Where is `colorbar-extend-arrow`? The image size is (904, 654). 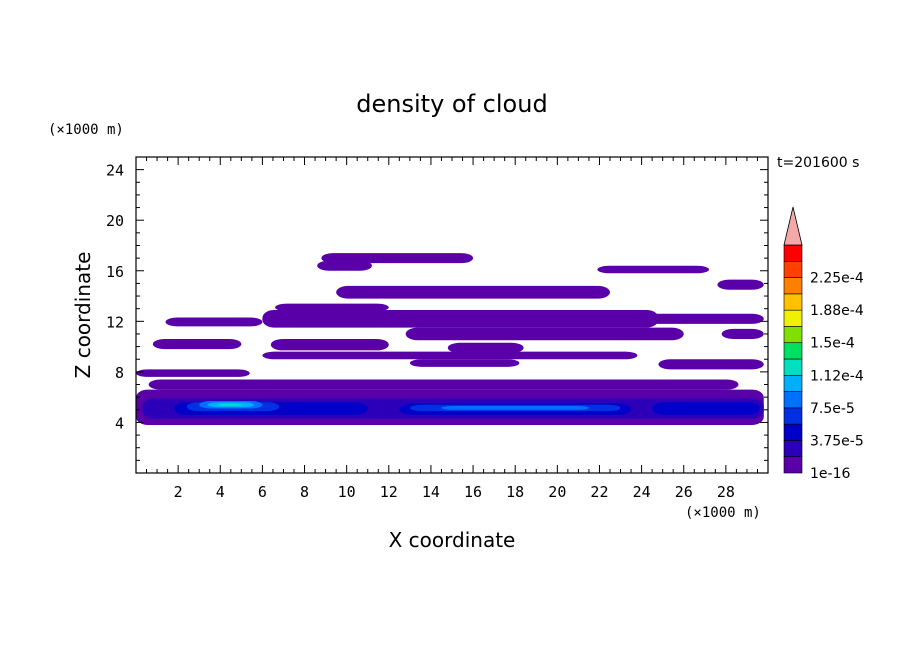 colorbar-extend-arrow is located at coordinates (793, 226).